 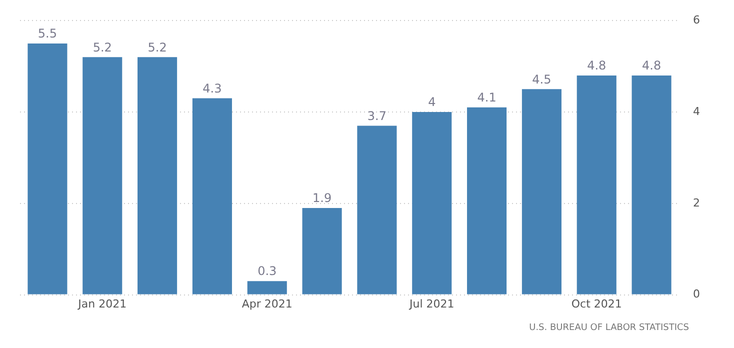 I want to click on data-label: 5.5, so click(x=48, y=33).